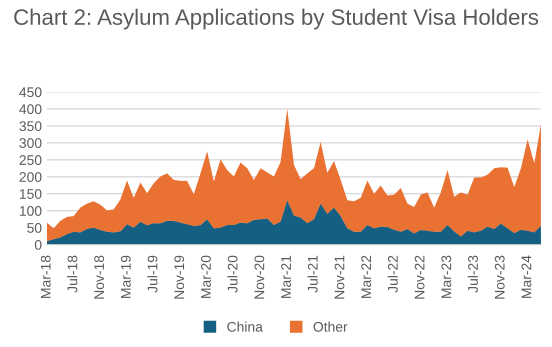  What do you see at coordinates (30, 143) in the screenshot?
I see `y-tick-label: 300` at bounding box center [30, 143].